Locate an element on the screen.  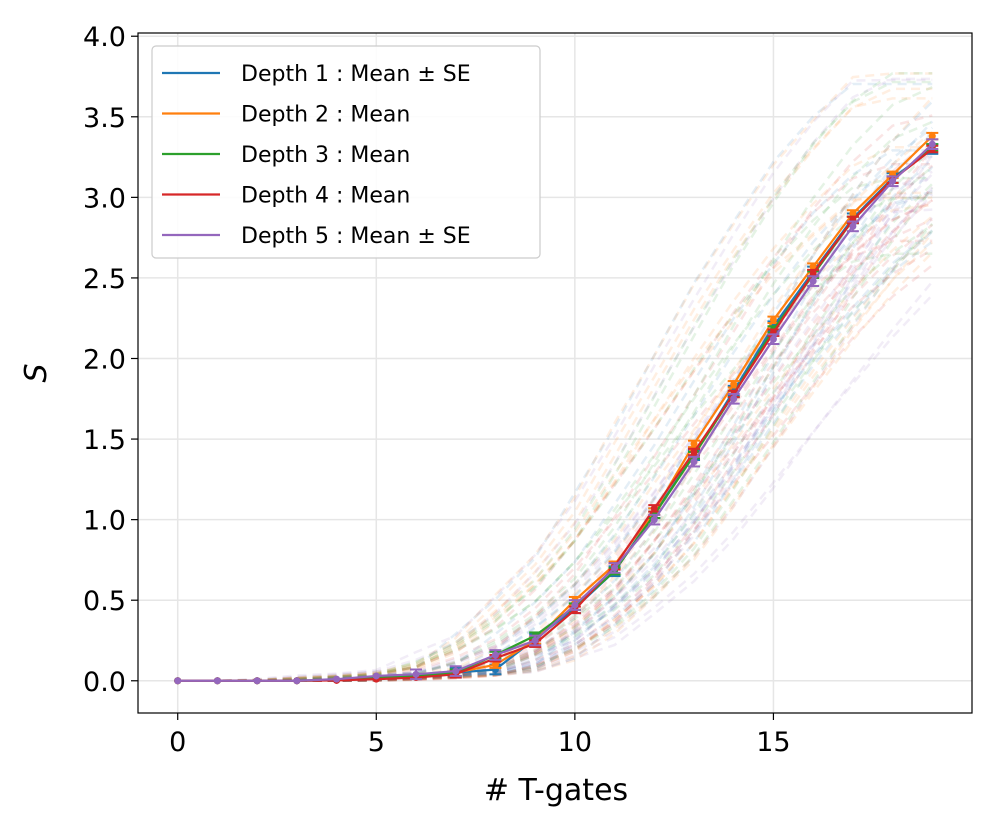
y-tick-label: 3.5 is located at coordinates (104, 118).